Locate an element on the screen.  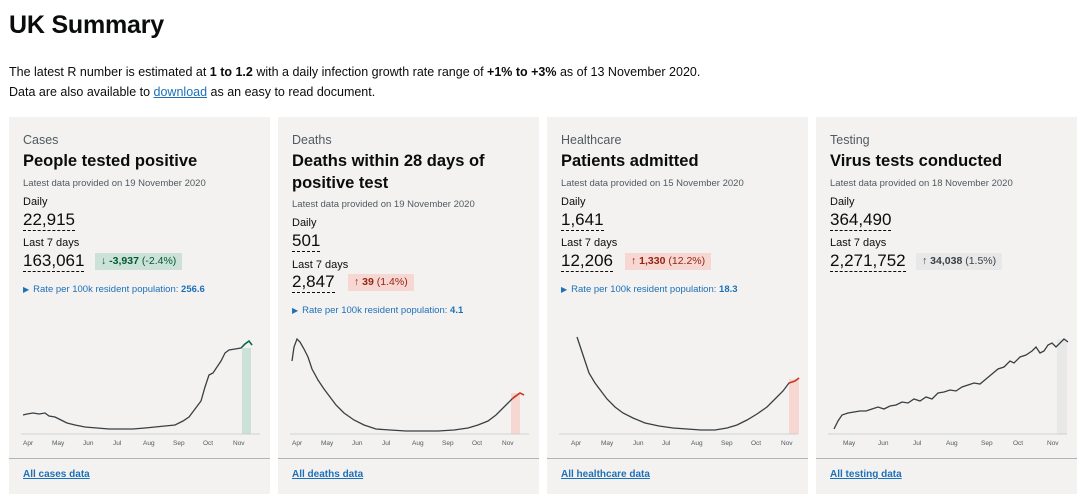
daily-value: 501 is located at coordinates (306, 241).